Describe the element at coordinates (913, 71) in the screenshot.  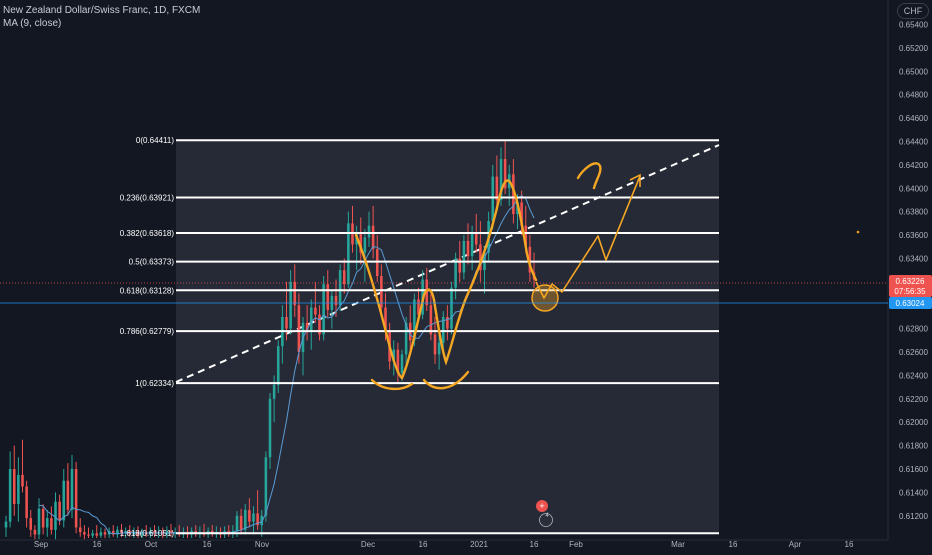
I see `price-tick-label: 0.65000` at that location.